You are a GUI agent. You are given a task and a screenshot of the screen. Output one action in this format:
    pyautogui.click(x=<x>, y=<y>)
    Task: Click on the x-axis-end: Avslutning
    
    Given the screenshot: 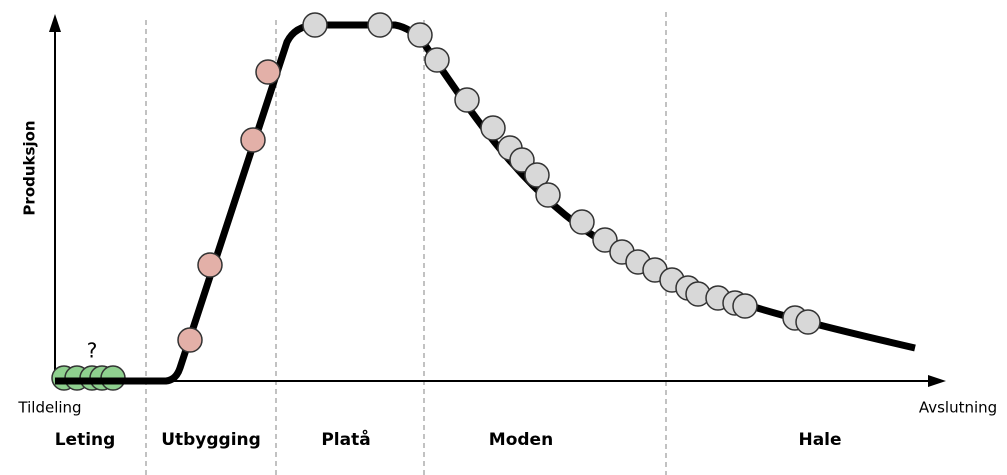 What is the action you would take?
    pyautogui.click(x=958, y=408)
    